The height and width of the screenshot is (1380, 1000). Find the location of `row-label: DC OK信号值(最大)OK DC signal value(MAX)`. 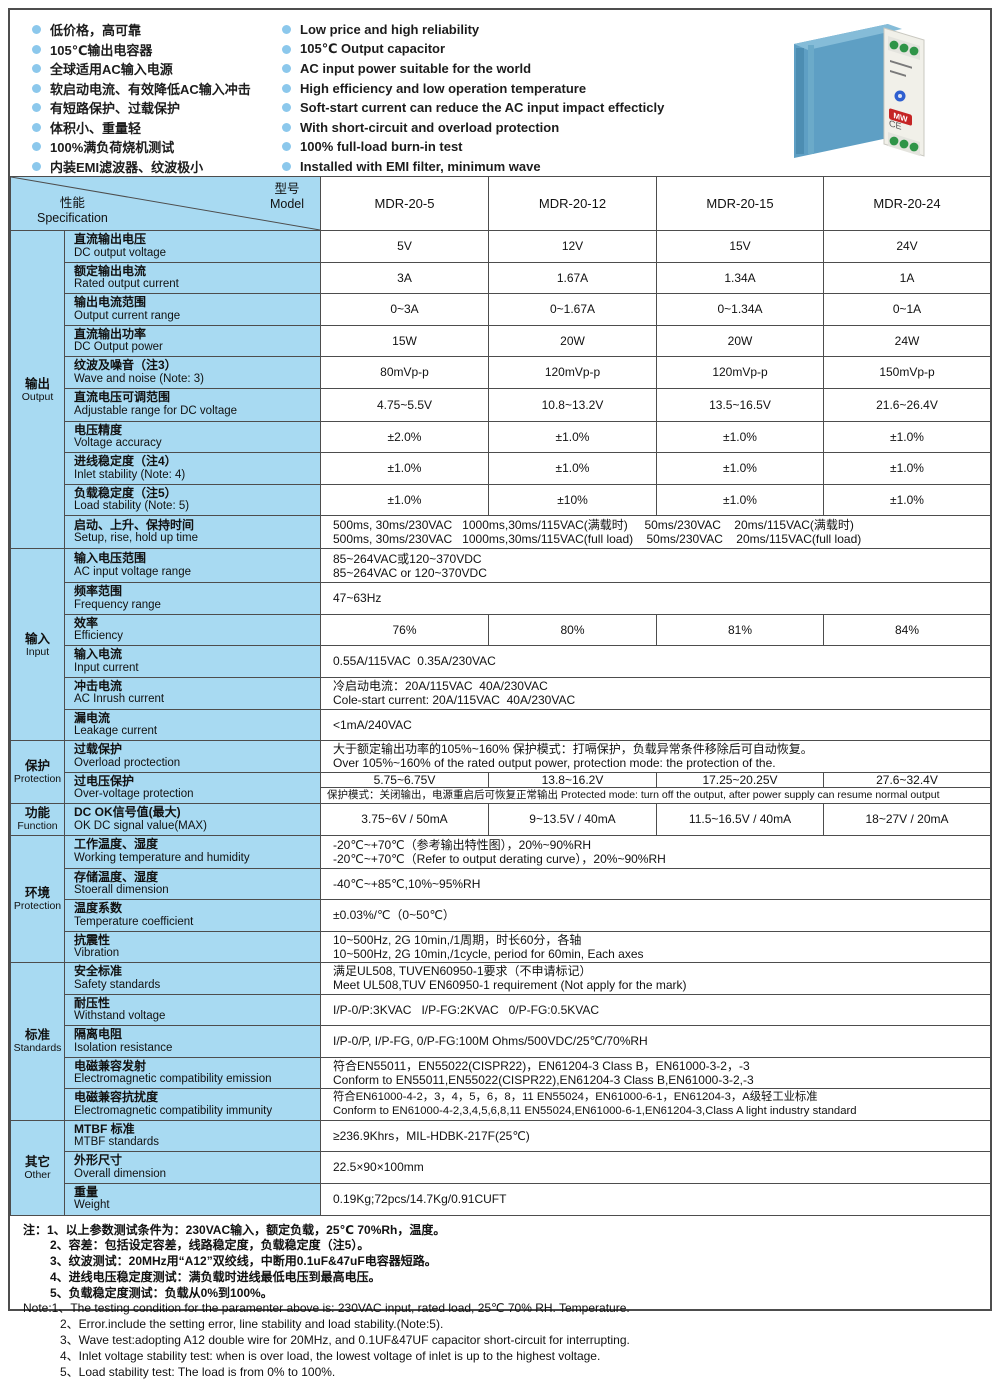

row-label: DC OK信号值(最大)OK DC signal value(MAX) is located at coordinates (193, 820).